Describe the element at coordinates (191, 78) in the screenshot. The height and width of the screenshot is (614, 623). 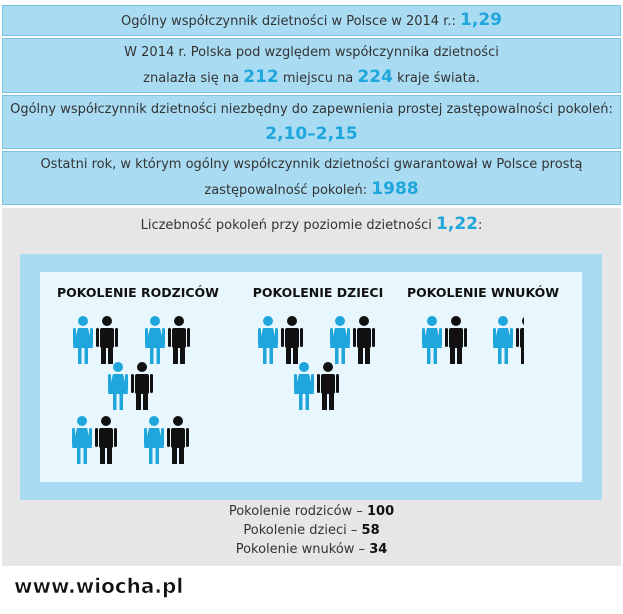
I see `fact-text: znalazła się na` at that location.